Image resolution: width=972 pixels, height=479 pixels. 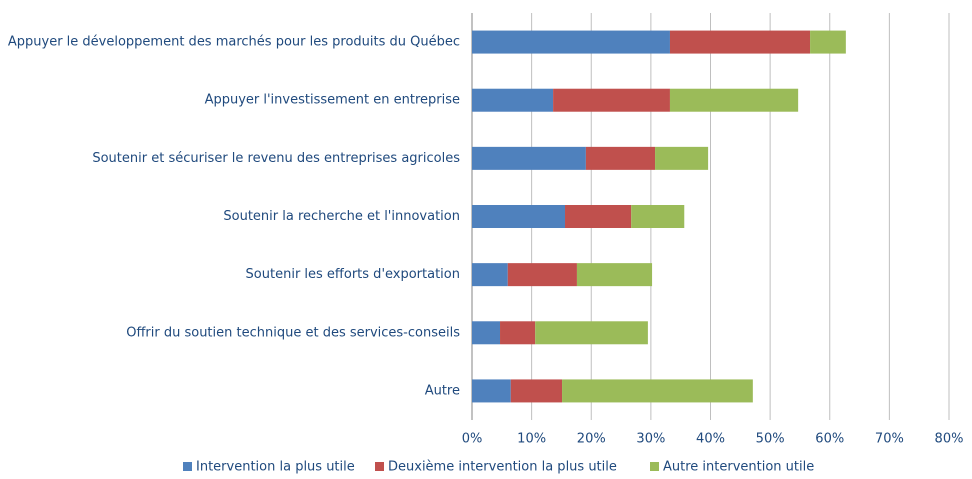 I want to click on x-tick-label: 70%, so click(x=889, y=439).